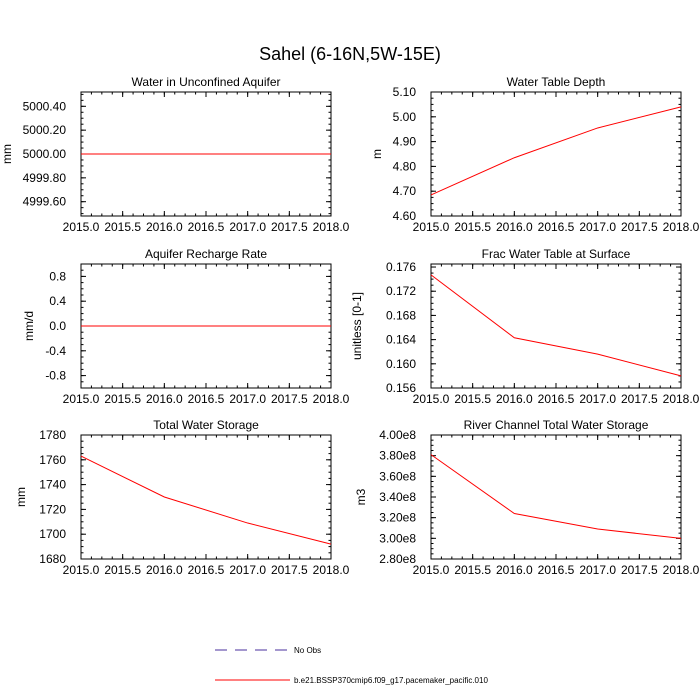 The width and height of the screenshot is (700, 700). What do you see at coordinates (45, 154) in the screenshot?
I see `y-tick-label: 5000.00` at bounding box center [45, 154].